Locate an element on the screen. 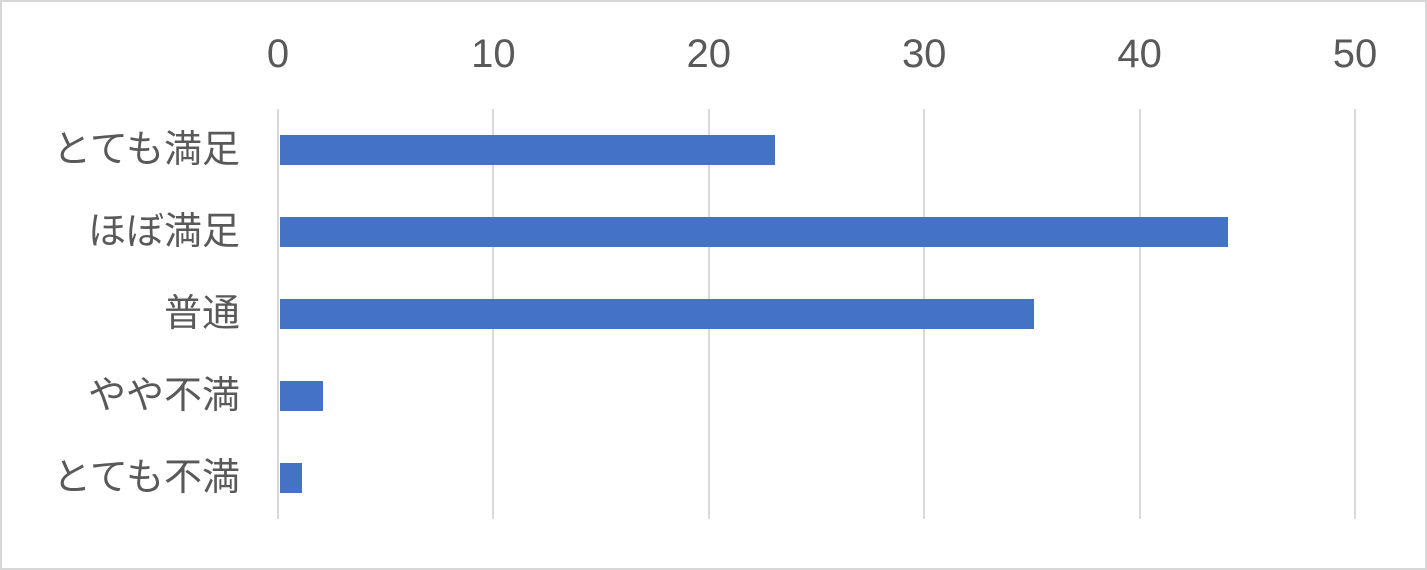 Image resolution: width=1427 pixels, height=570 pixels. x-tick-label-40: 40 is located at coordinates (1139, 54).